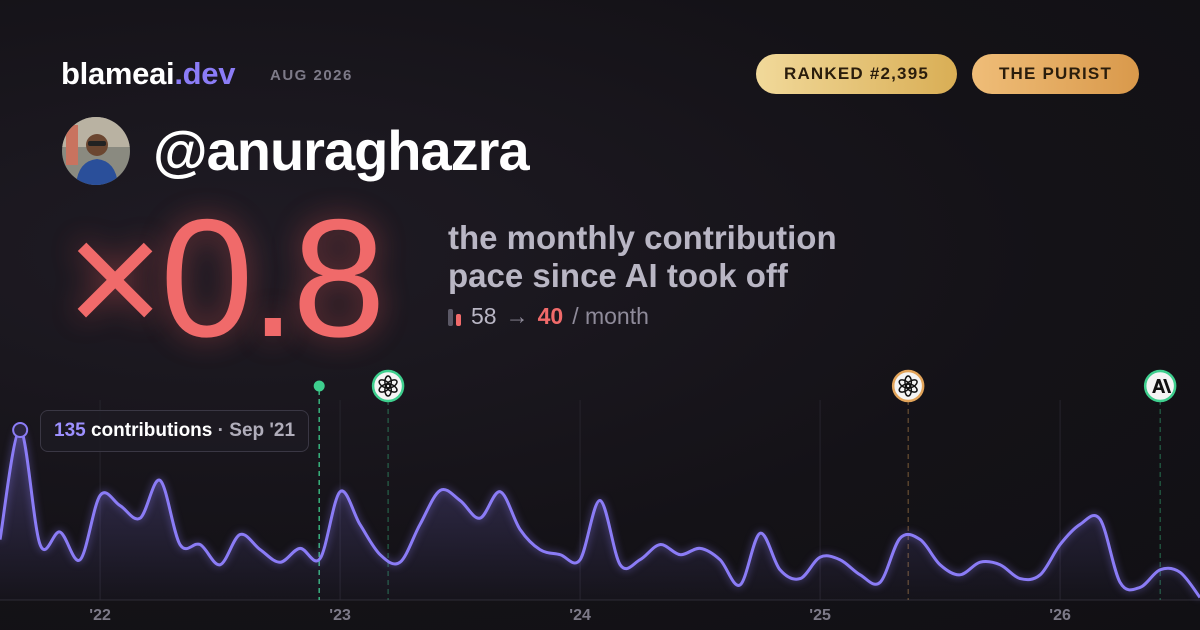 This screenshot has height=630, width=1200. Describe the element at coordinates (100, 615) in the screenshot. I see `x-tick-label: '22` at that location.